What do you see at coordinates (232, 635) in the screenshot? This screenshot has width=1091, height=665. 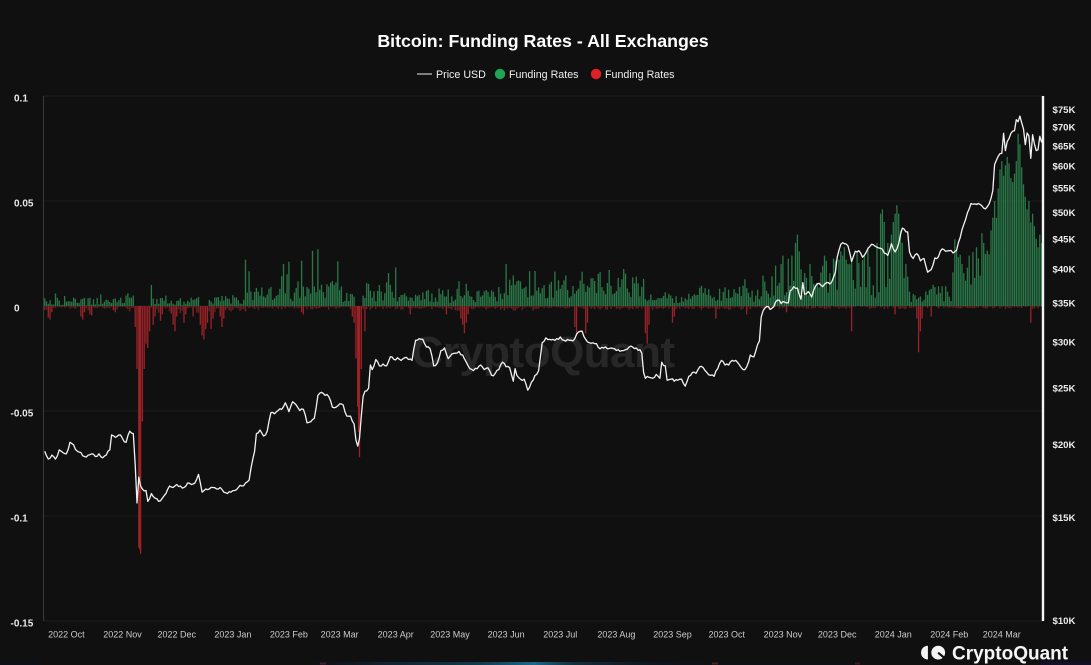 I see `svg-text: 2023 Jan` at bounding box center [232, 635].